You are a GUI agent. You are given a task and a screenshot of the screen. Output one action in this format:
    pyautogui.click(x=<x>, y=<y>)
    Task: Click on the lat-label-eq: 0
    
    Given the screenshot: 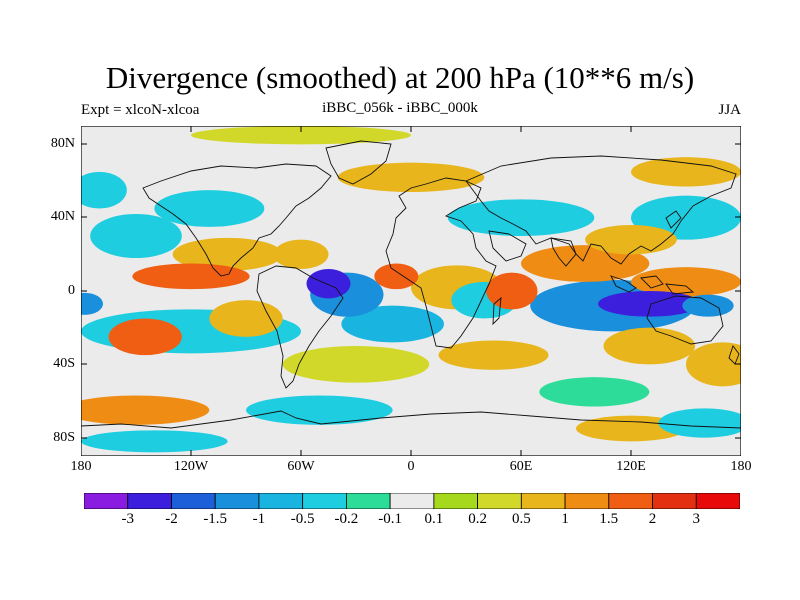 What is the action you would take?
    pyautogui.click(x=71, y=290)
    